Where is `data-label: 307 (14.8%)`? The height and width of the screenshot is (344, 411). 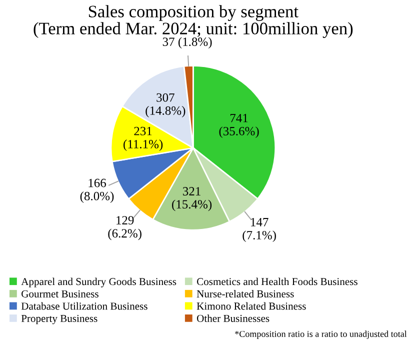 data-label: 307 (14.8%) is located at coordinates (166, 105).